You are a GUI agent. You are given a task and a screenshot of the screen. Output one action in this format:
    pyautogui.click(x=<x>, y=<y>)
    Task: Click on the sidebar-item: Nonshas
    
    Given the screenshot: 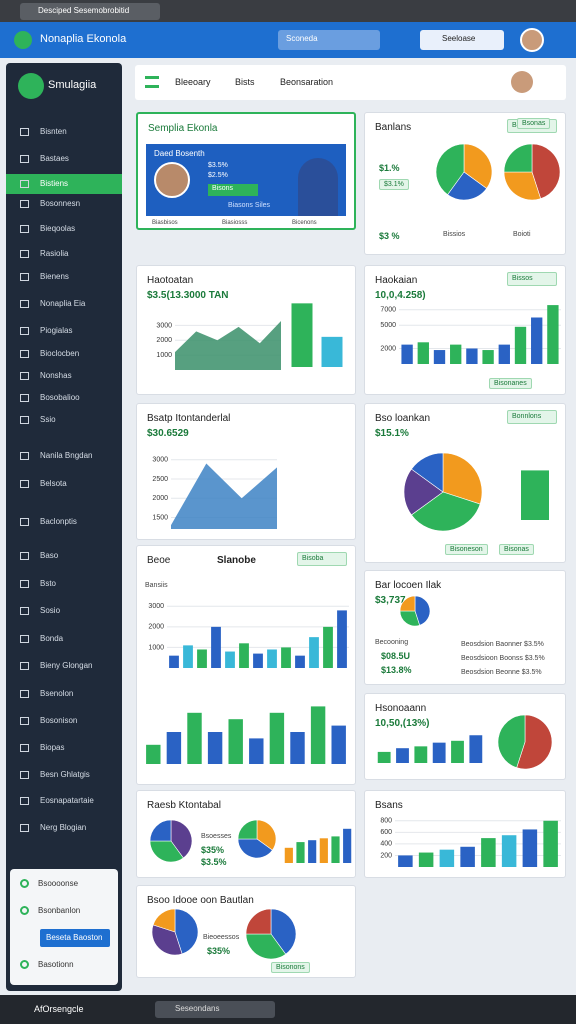 What is the action you would take?
    pyautogui.click(x=64, y=376)
    